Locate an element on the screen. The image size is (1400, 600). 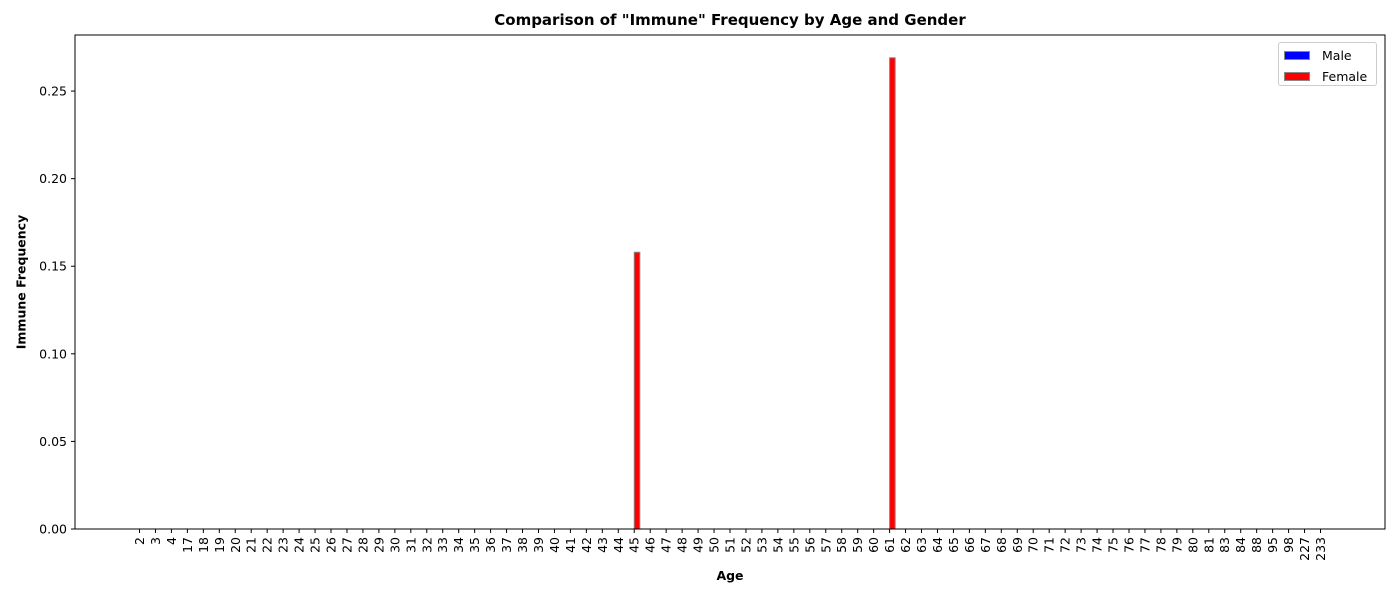
x-tick-label: 33 is located at coordinates (442, 545).